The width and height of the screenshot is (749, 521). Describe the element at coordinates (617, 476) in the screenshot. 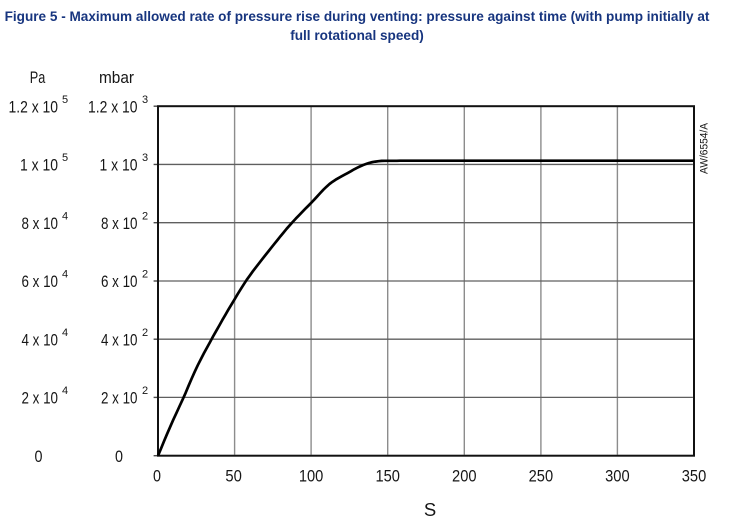

I see `svg-text: 300` at that location.